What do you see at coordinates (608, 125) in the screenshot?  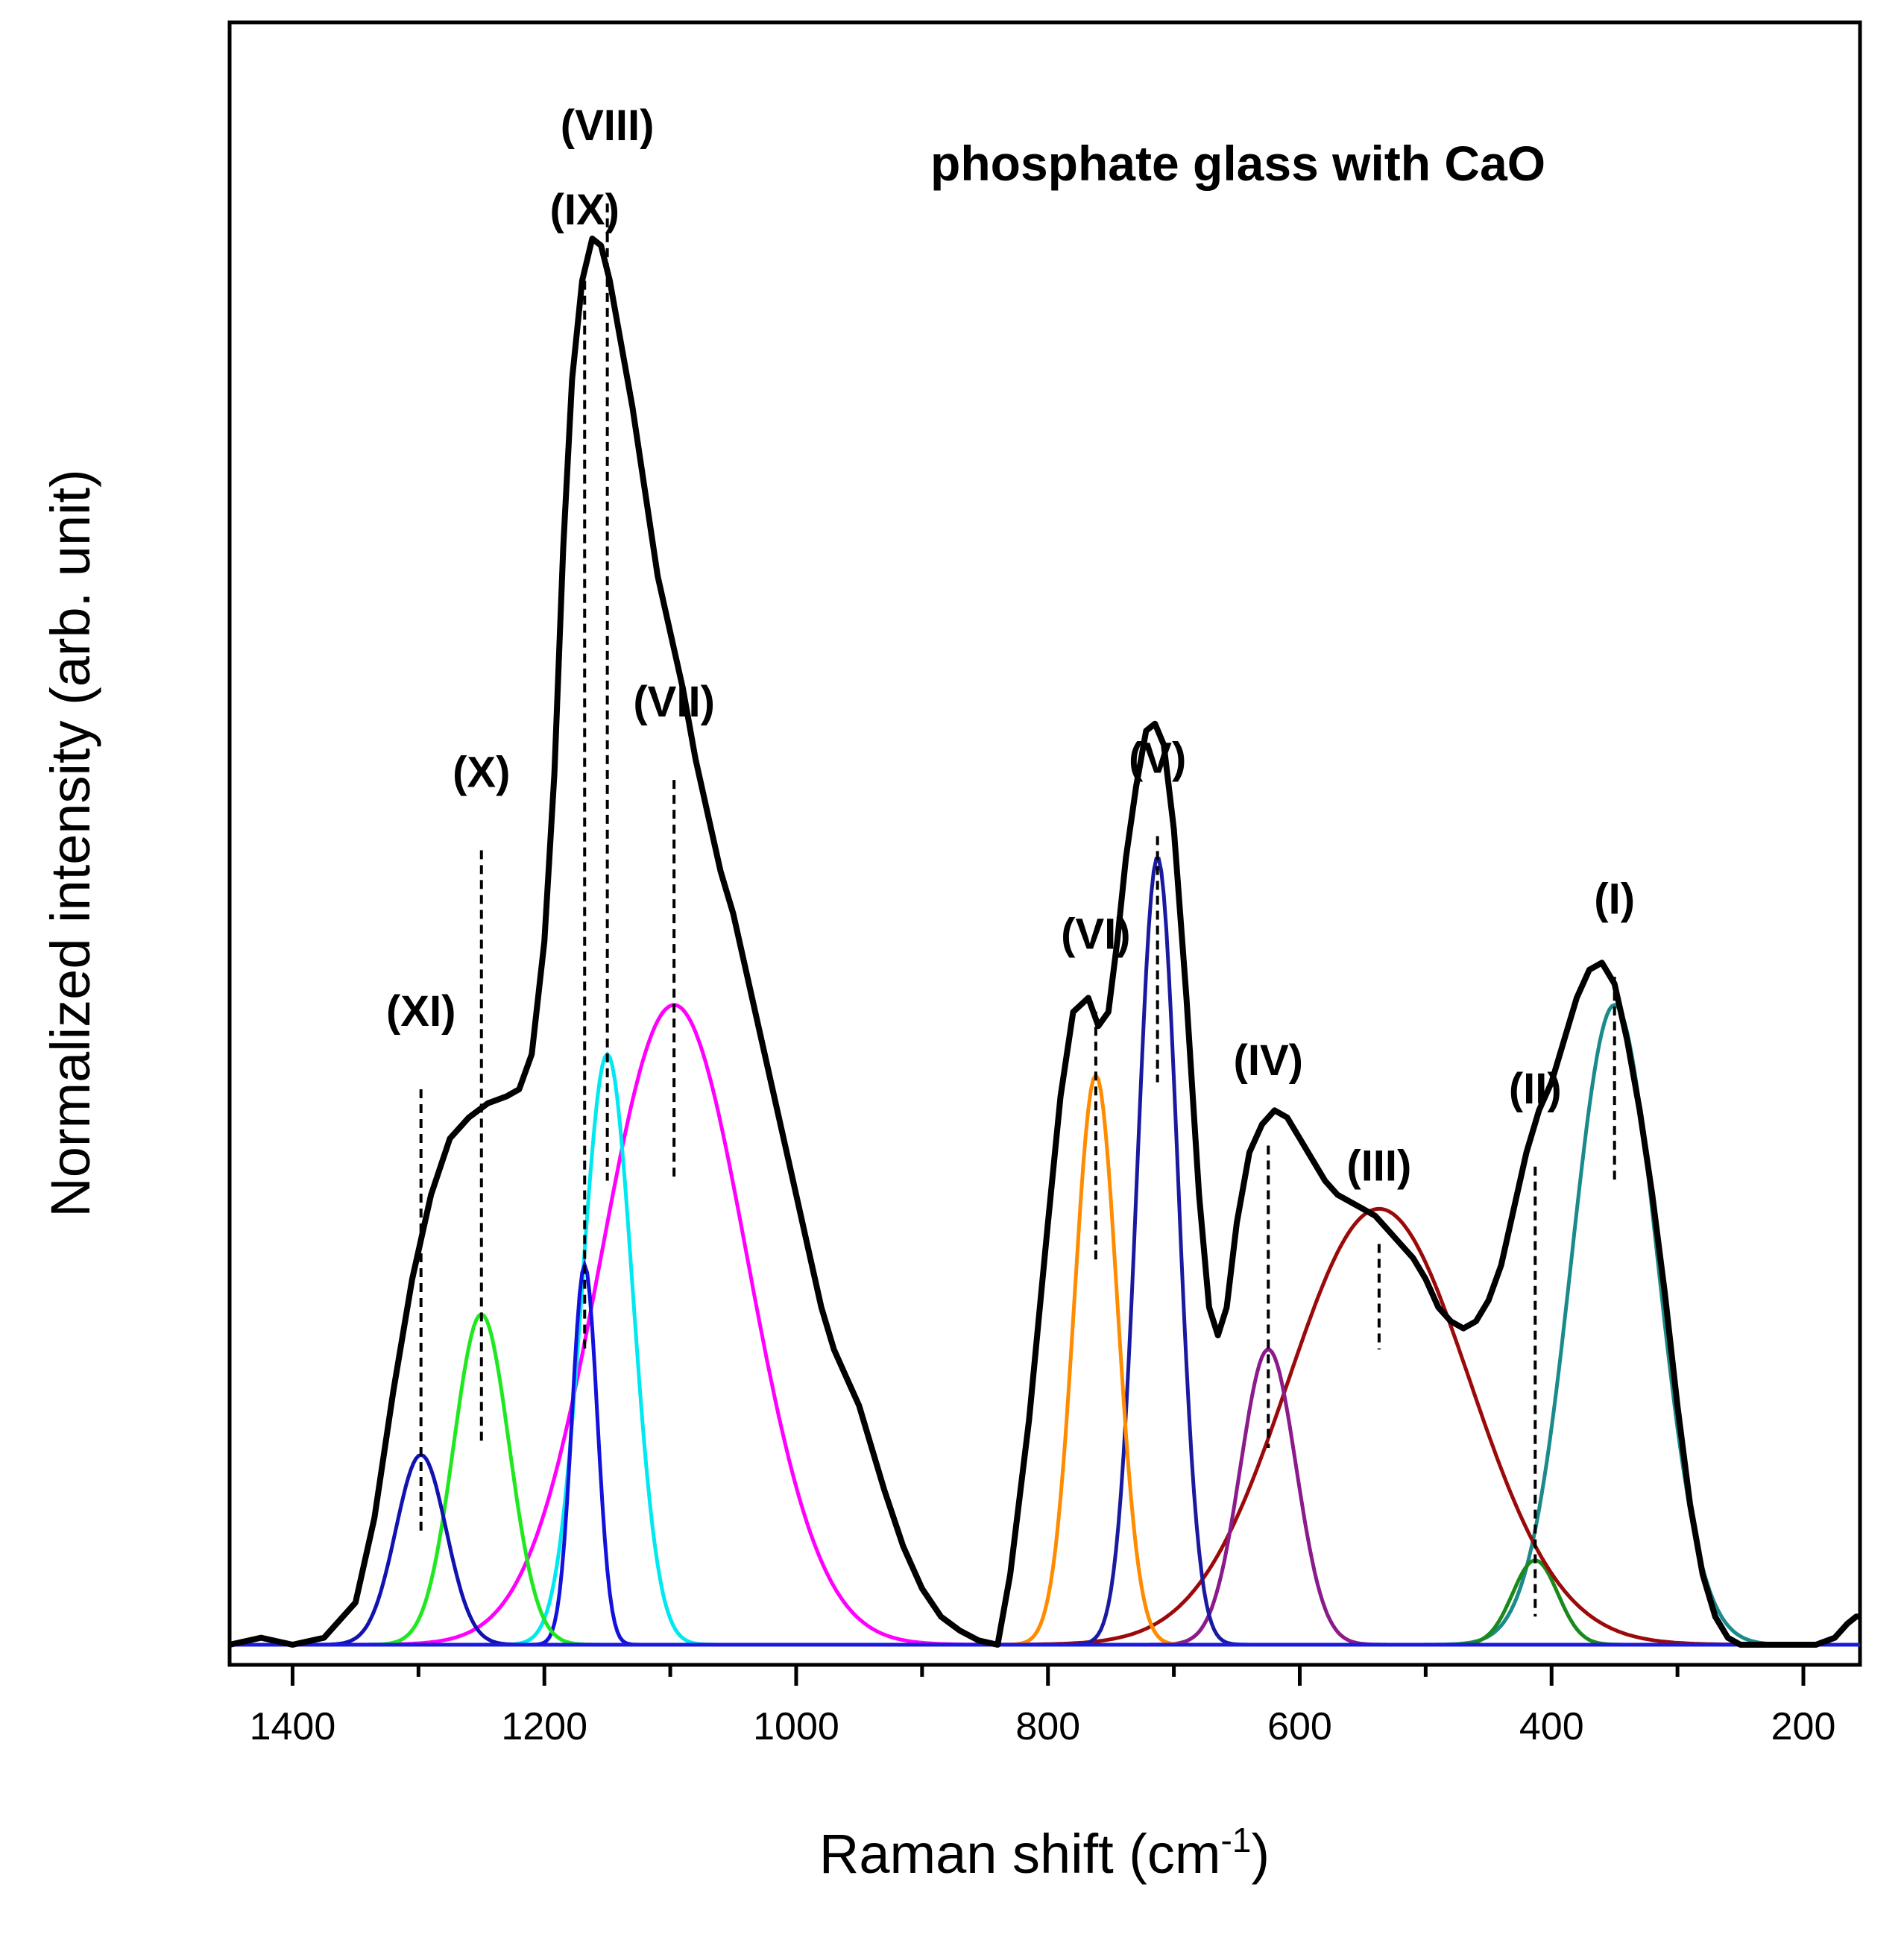 I see `peak-label-8: (VIII)` at bounding box center [608, 125].